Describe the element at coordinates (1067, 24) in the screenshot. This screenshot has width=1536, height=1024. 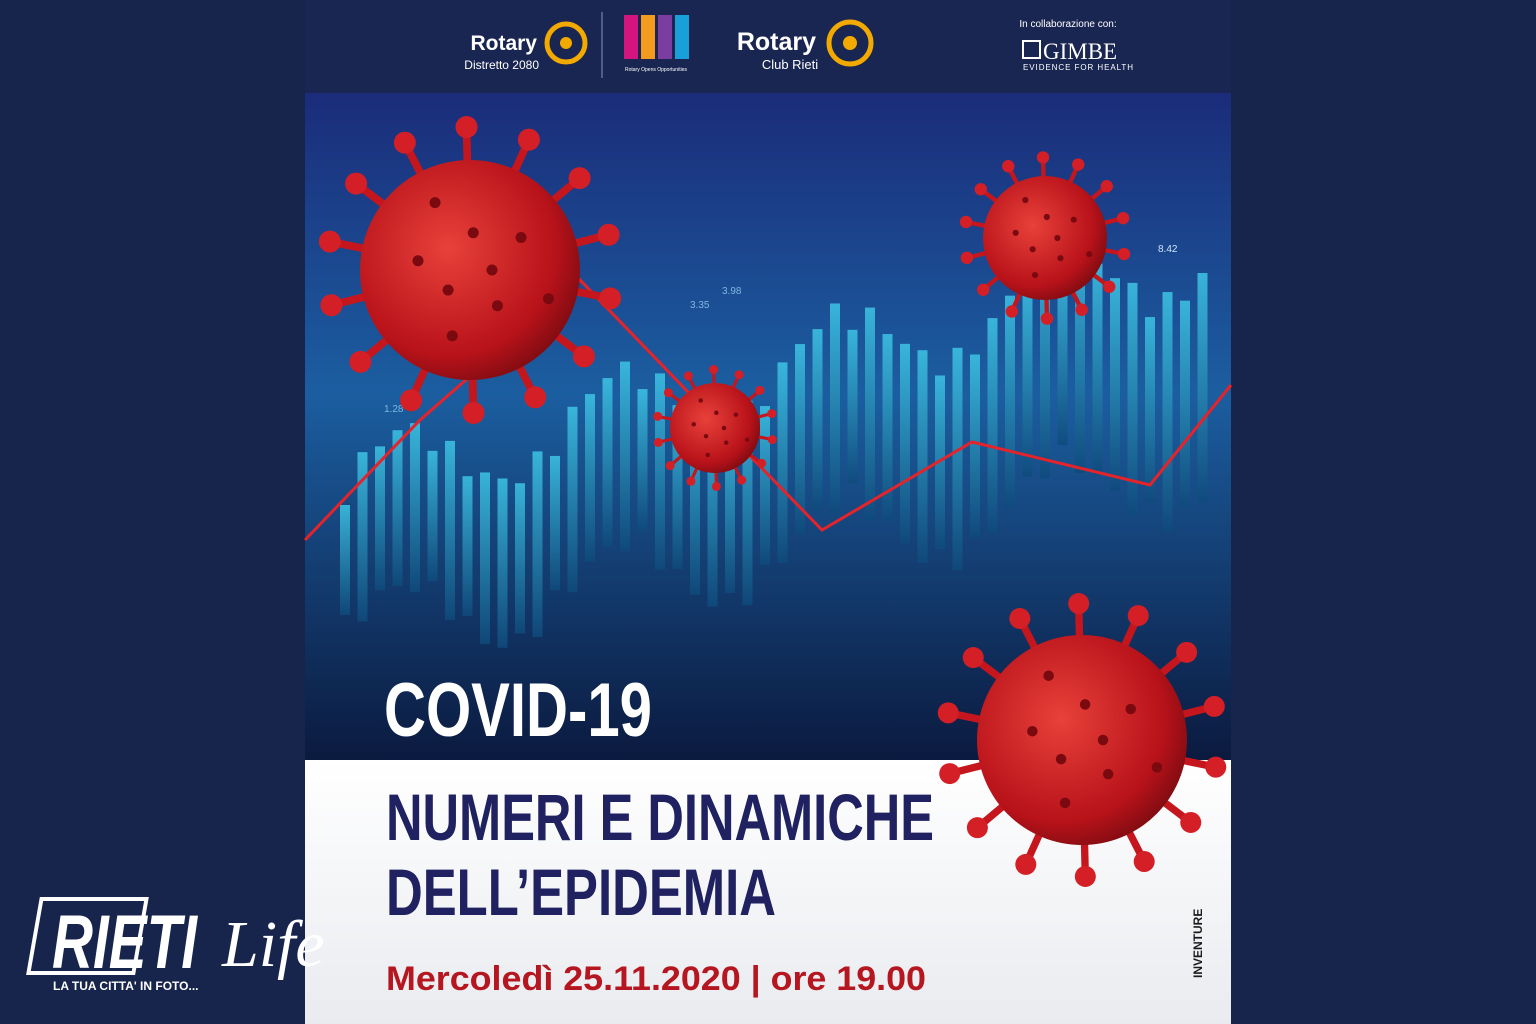
I see `collab-label: In collaborazione con:` at that location.